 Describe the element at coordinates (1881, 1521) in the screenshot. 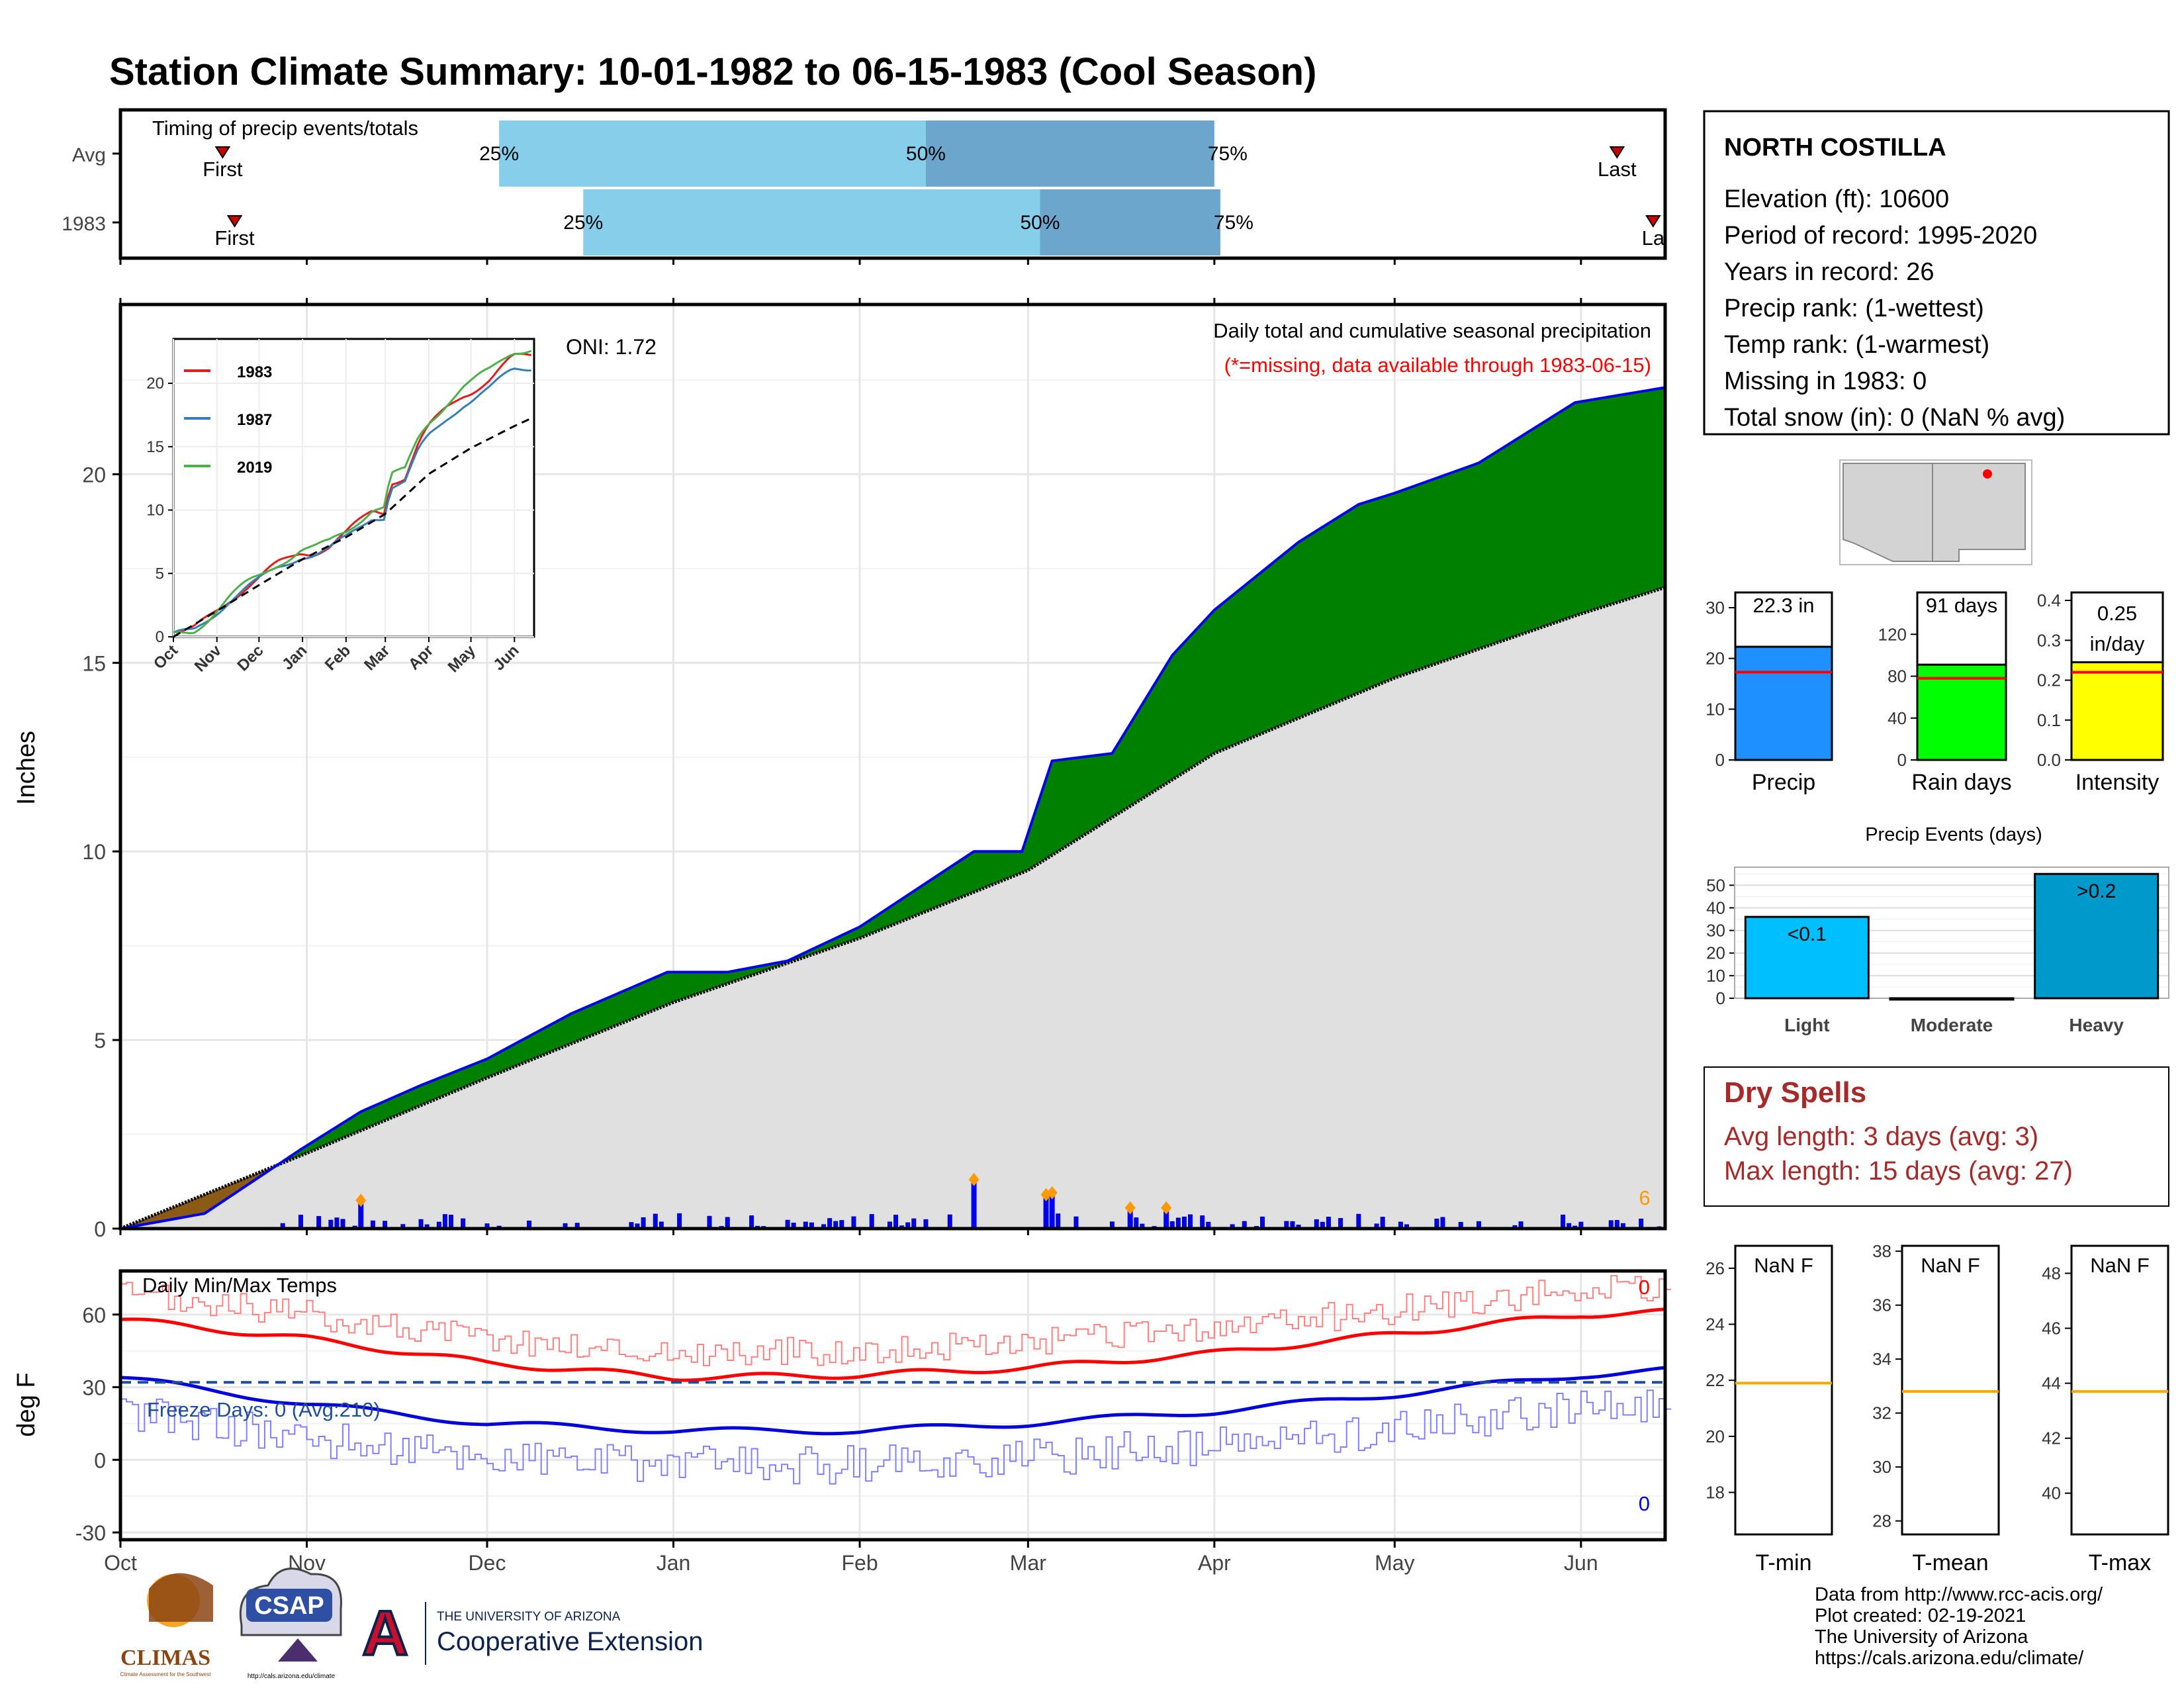

I see `tbox-ytick-label: 28` at that location.